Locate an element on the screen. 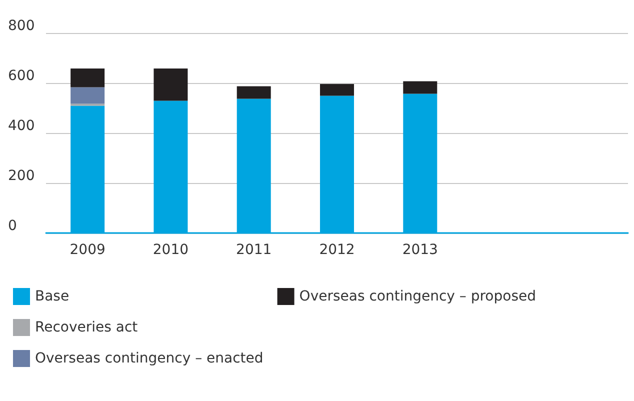 The width and height of the screenshot is (634, 401). y-tick-label: 200 is located at coordinates (21, 176).